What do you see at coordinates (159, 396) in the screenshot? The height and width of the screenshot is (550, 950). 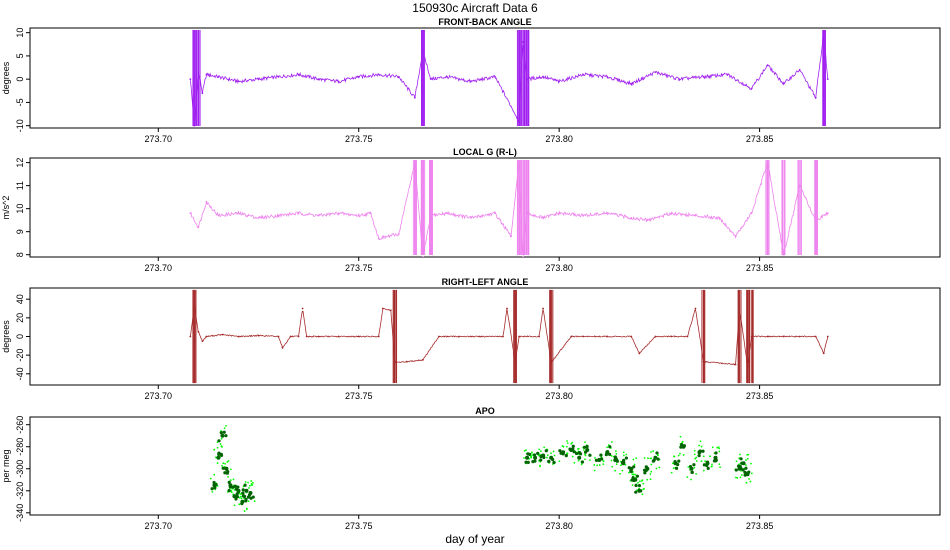 I see `x-tick-label: 273.70` at bounding box center [159, 396].